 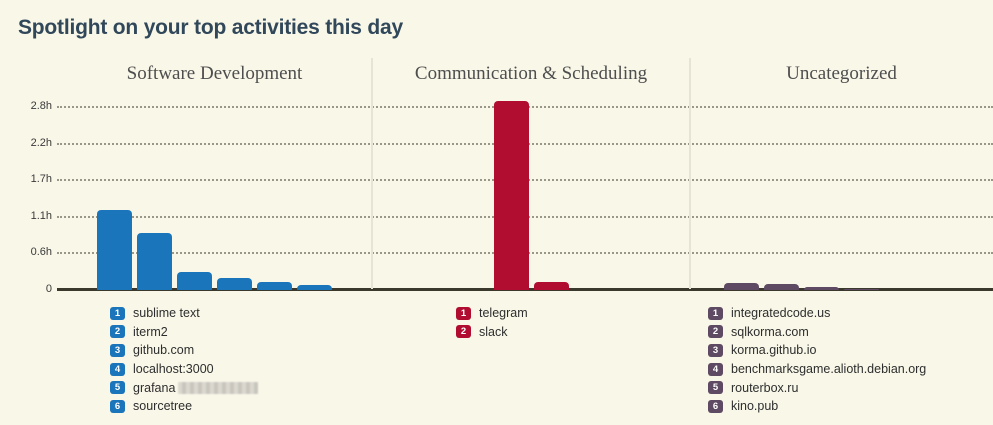 What do you see at coordinates (173, 369) in the screenshot?
I see `legend-item-label: localhost:3000` at bounding box center [173, 369].